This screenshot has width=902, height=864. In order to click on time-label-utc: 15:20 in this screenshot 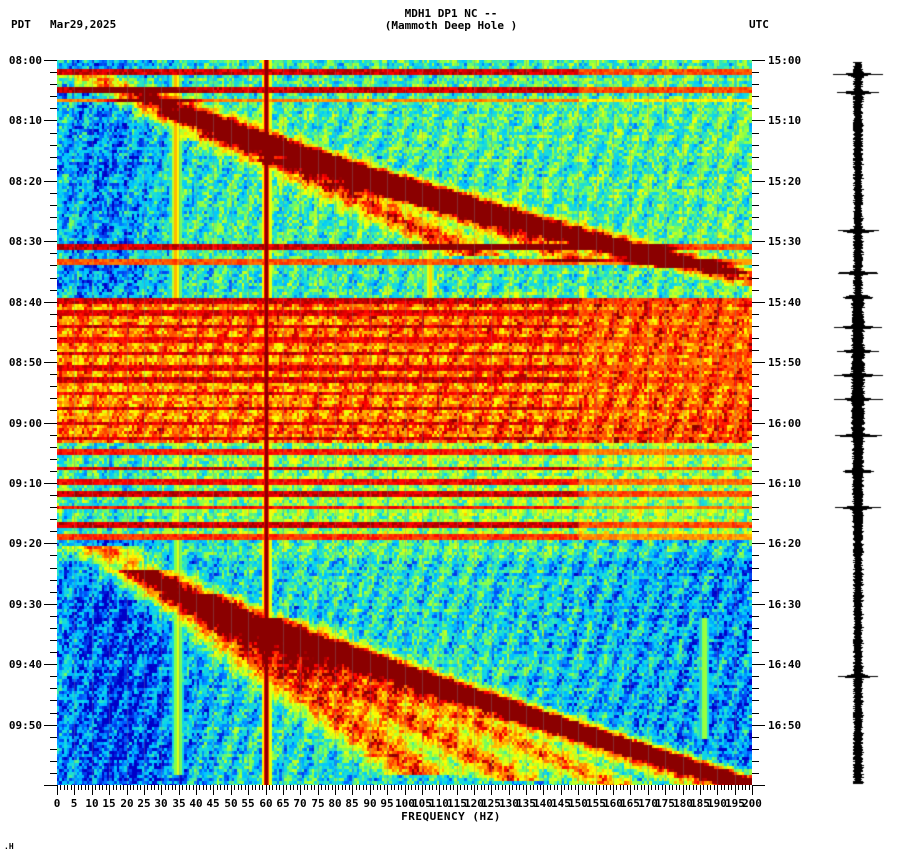, I will do `click(785, 181)`.